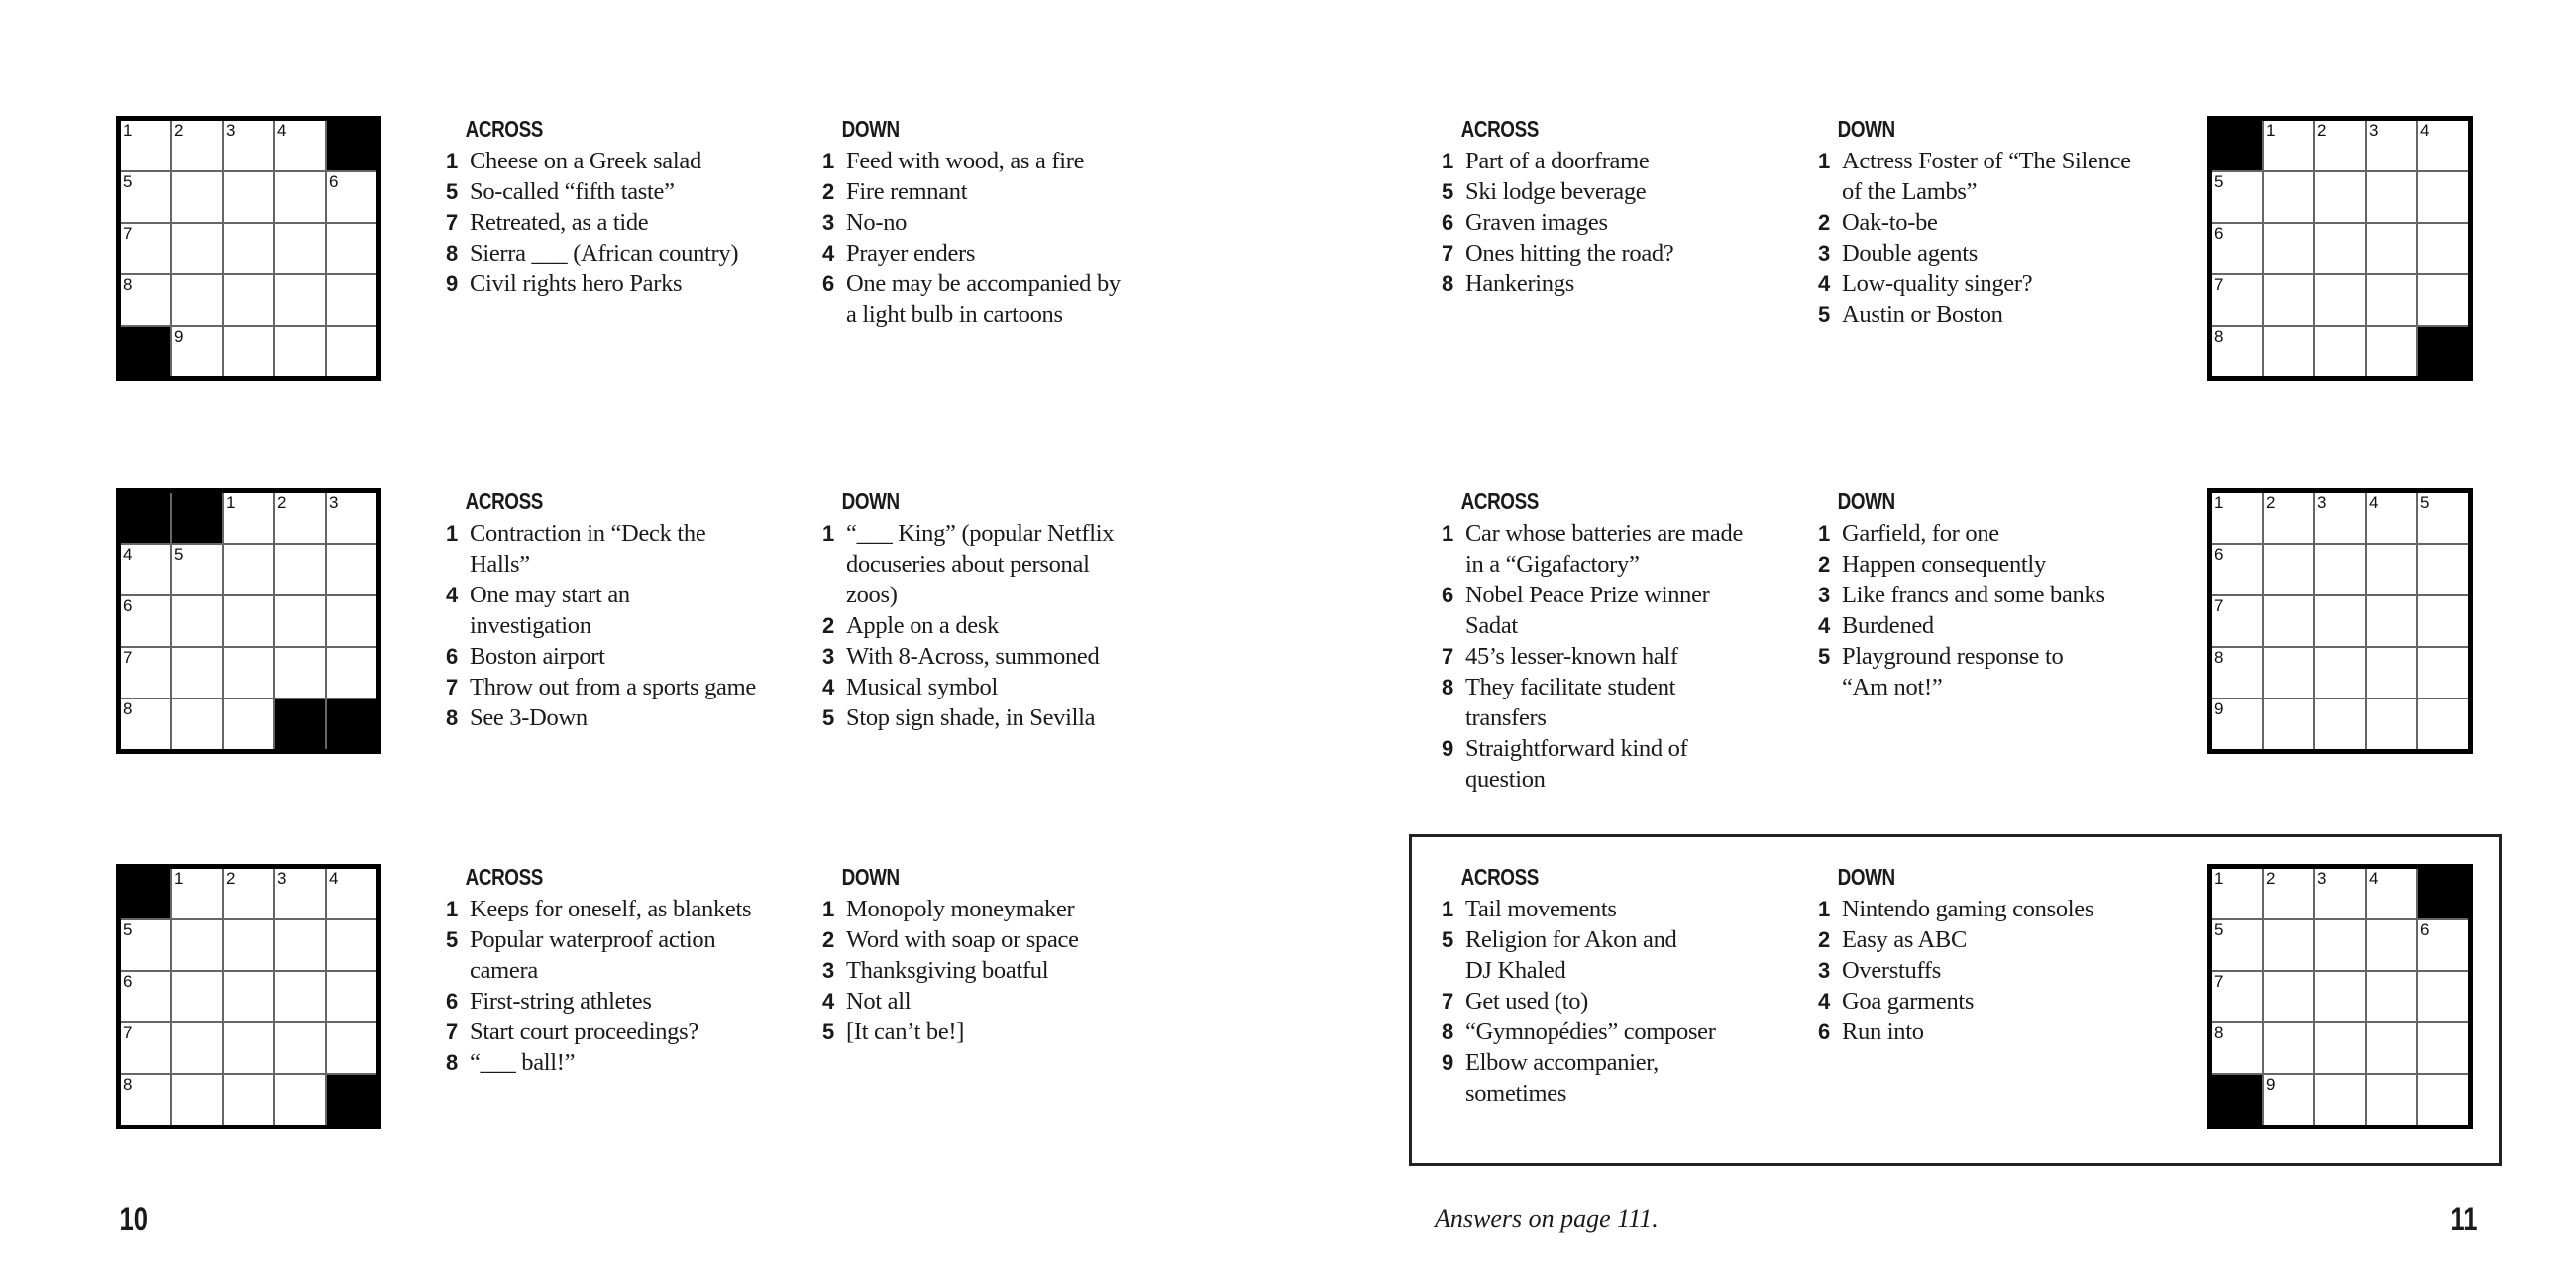 The width and height of the screenshot is (2576, 1288). Describe the element at coordinates (2219, 708) in the screenshot. I see `cell-number: 9` at that location.